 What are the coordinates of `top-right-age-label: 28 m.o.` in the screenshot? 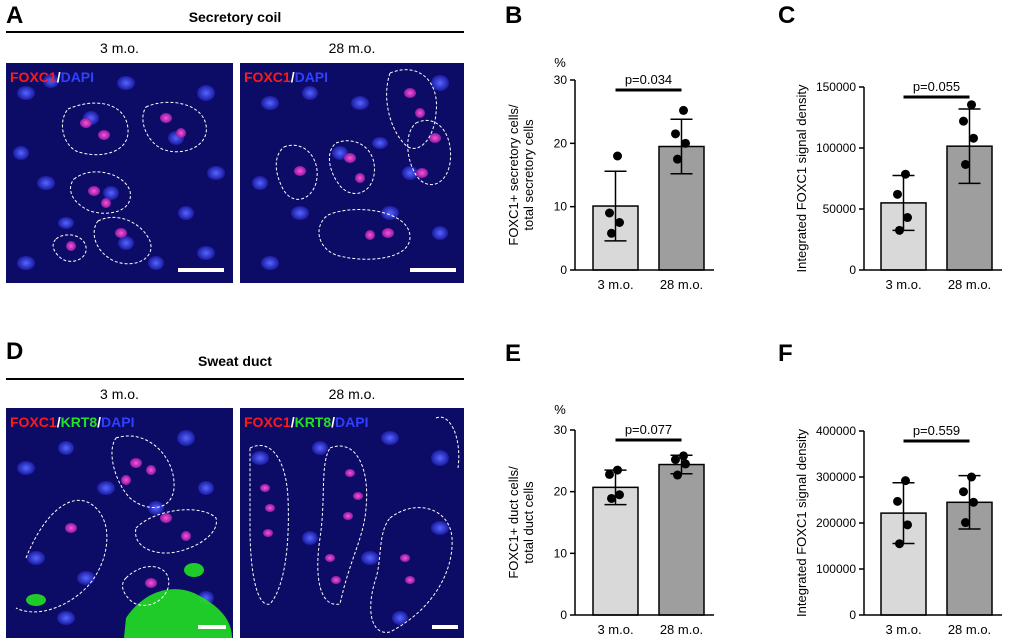 It's located at (352, 48).